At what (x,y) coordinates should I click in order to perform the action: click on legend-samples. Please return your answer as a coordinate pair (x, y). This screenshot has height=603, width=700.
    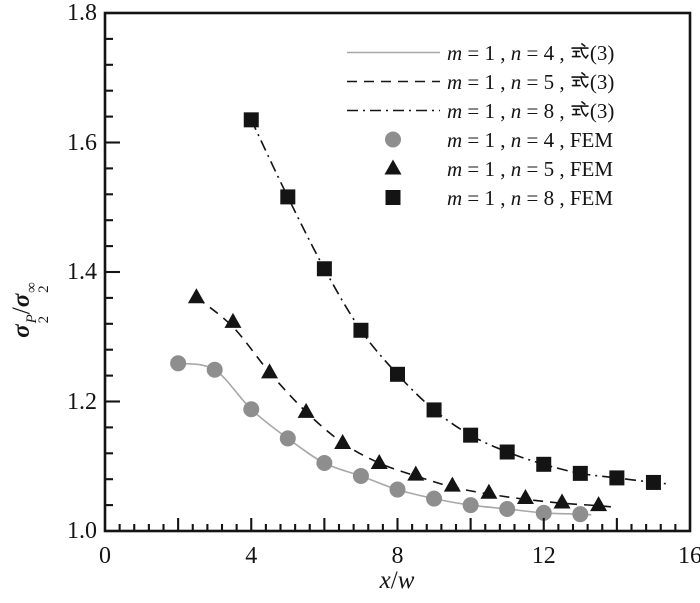
    Looking at the image, I should click on (393, 128).